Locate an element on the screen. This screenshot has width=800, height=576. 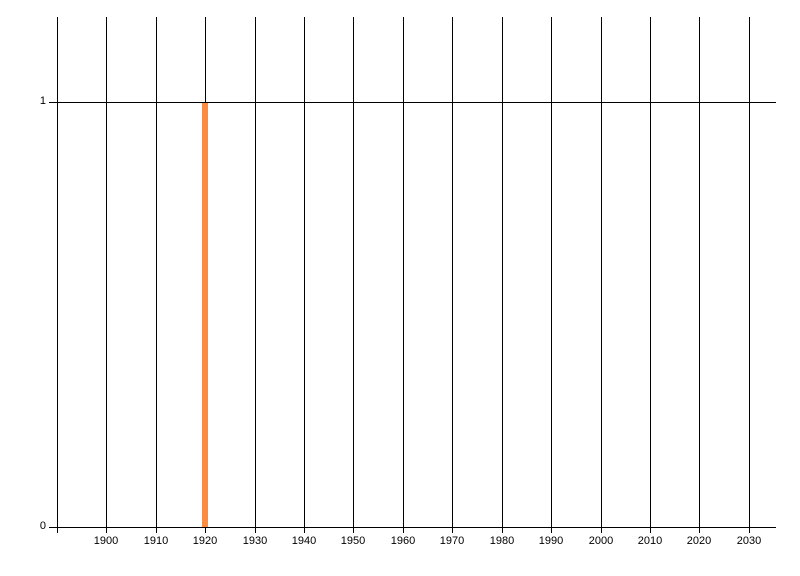
x-axis-line is located at coordinates (412, 527).